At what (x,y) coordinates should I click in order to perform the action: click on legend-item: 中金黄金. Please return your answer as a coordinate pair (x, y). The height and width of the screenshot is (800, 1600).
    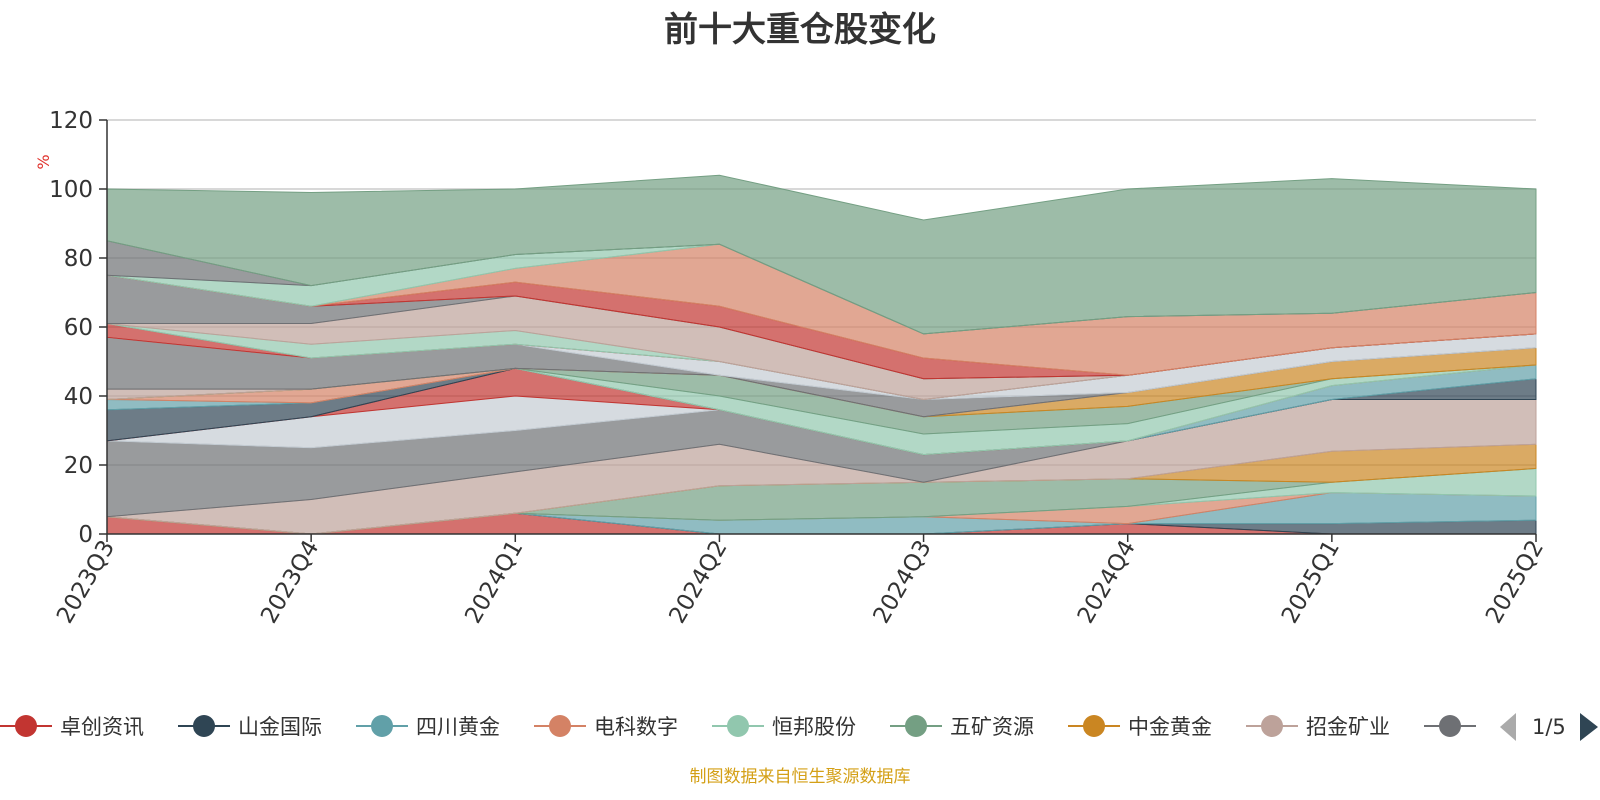
    Looking at the image, I should click on (1140, 726).